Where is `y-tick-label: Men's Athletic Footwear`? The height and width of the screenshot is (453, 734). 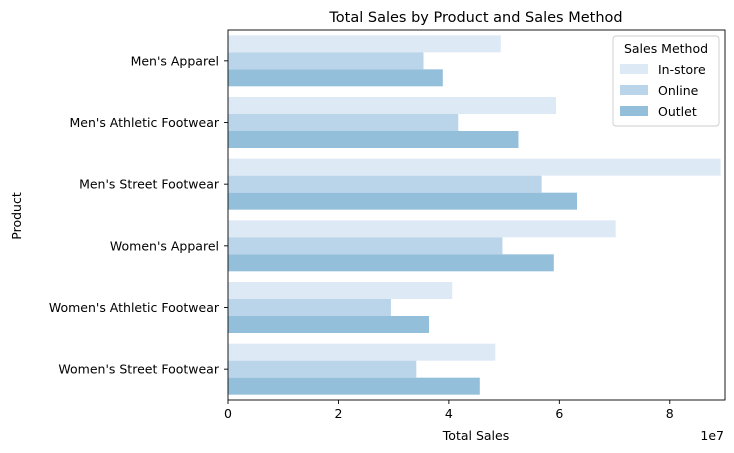
y-tick-label: Men's Athletic Footwear is located at coordinates (144, 122).